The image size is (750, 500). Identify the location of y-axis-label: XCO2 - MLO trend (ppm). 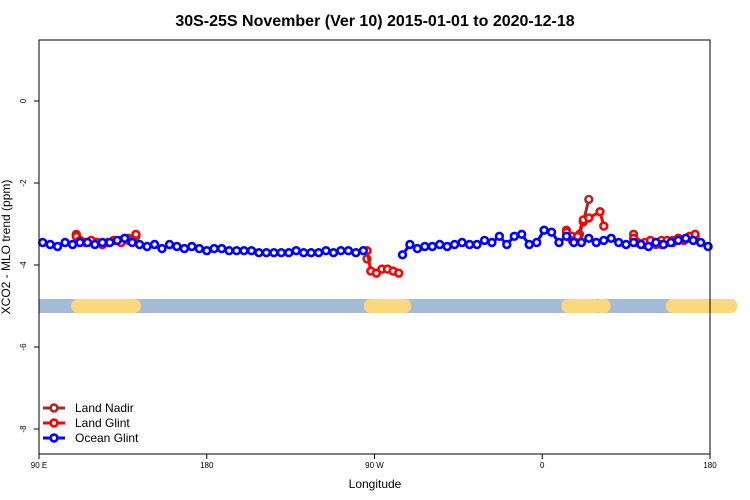
(6, 247).